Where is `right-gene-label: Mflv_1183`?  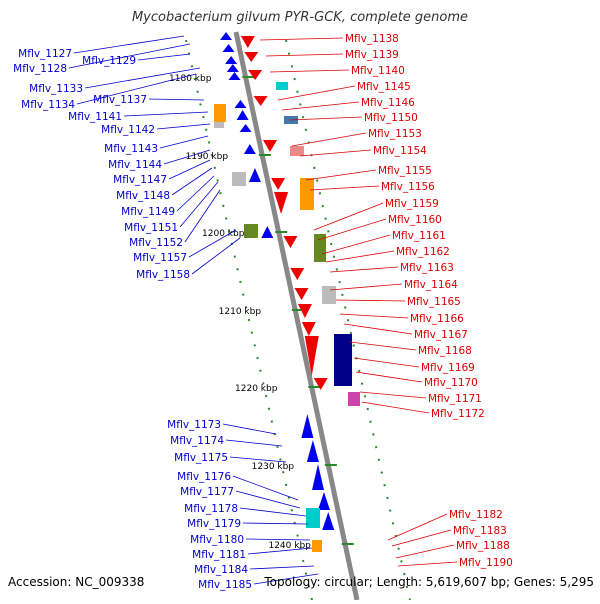 right-gene-label: Mflv_1183 is located at coordinates (480, 531).